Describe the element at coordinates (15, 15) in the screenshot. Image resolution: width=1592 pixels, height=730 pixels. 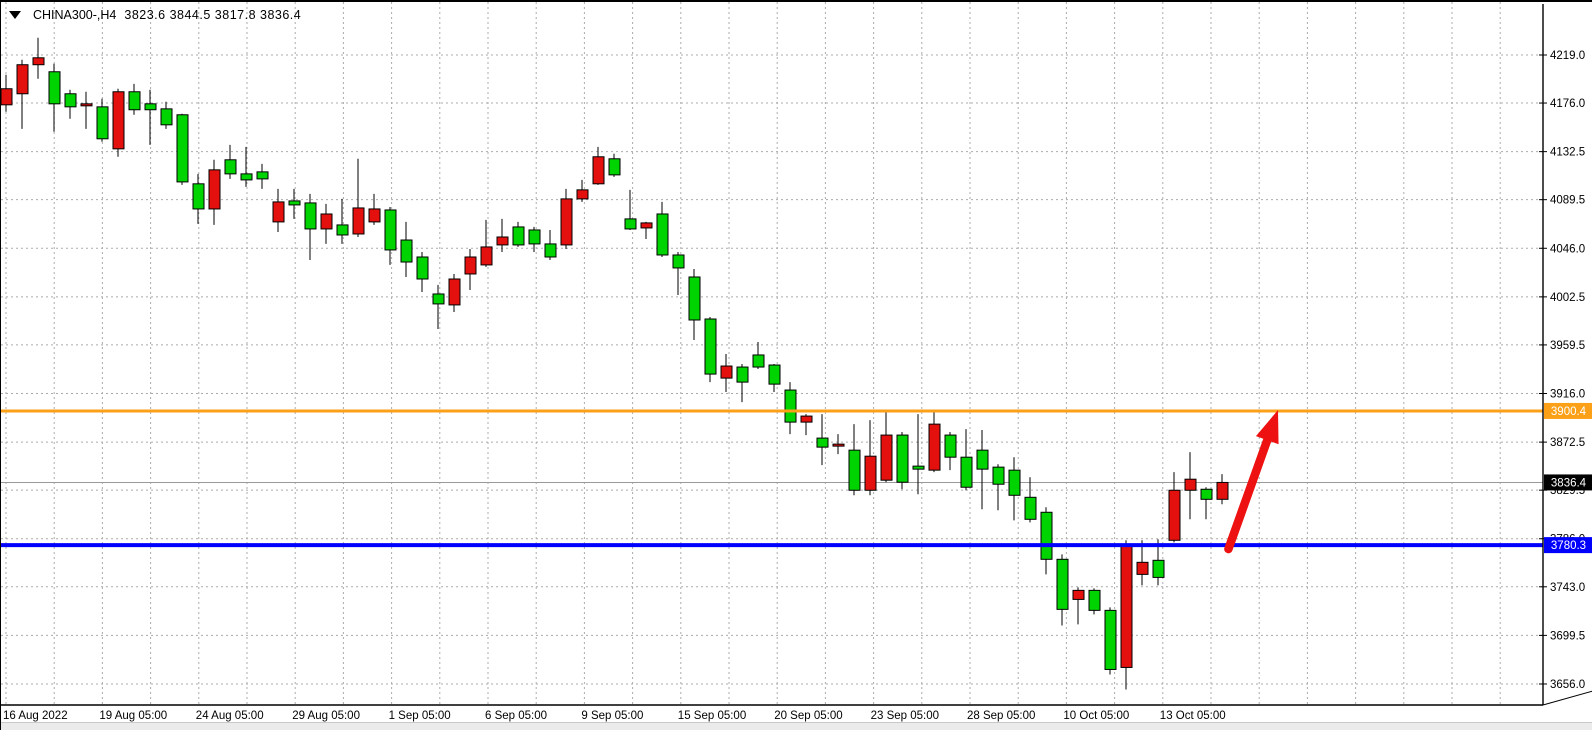
I see `symbol-dropdown-icon` at that location.